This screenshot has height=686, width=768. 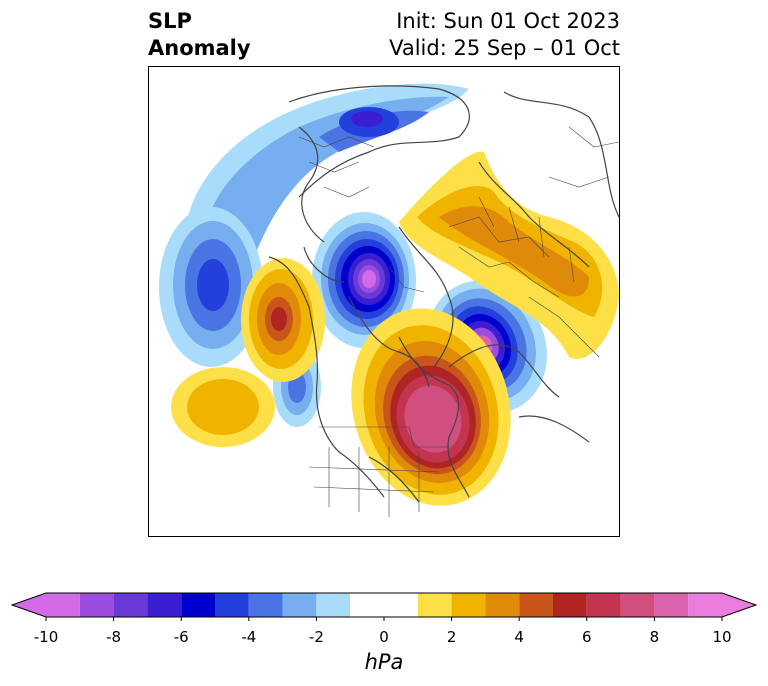 What do you see at coordinates (504, 48) in the screenshot?
I see `valid-range: Valid: 25 Sep – 01 Oct` at bounding box center [504, 48].